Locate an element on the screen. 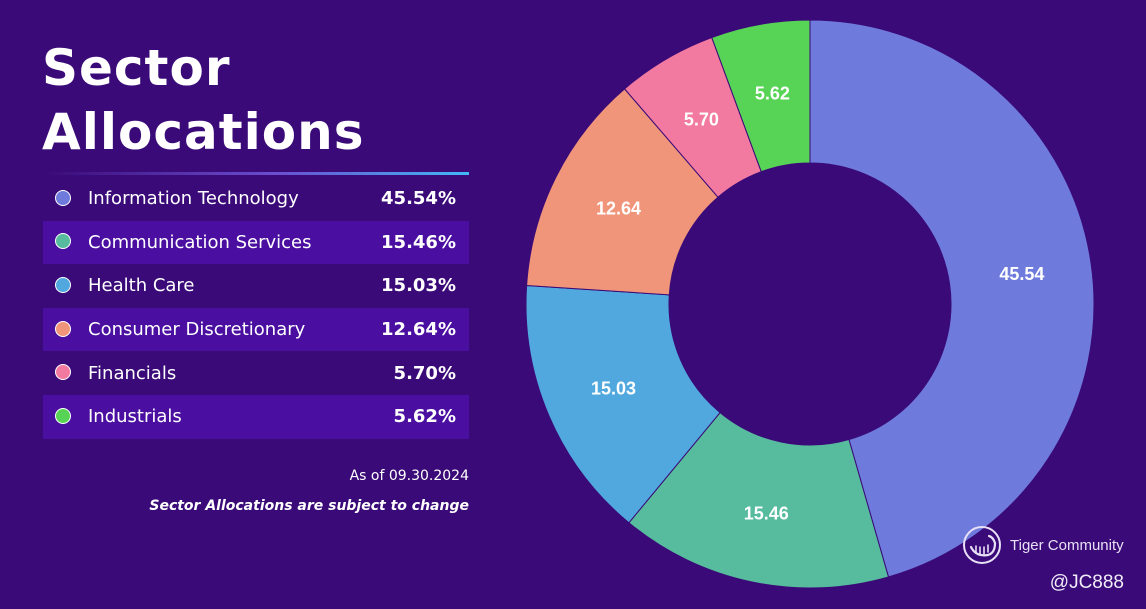  legend-value: 45.54% is located at coordinates (418, 199).